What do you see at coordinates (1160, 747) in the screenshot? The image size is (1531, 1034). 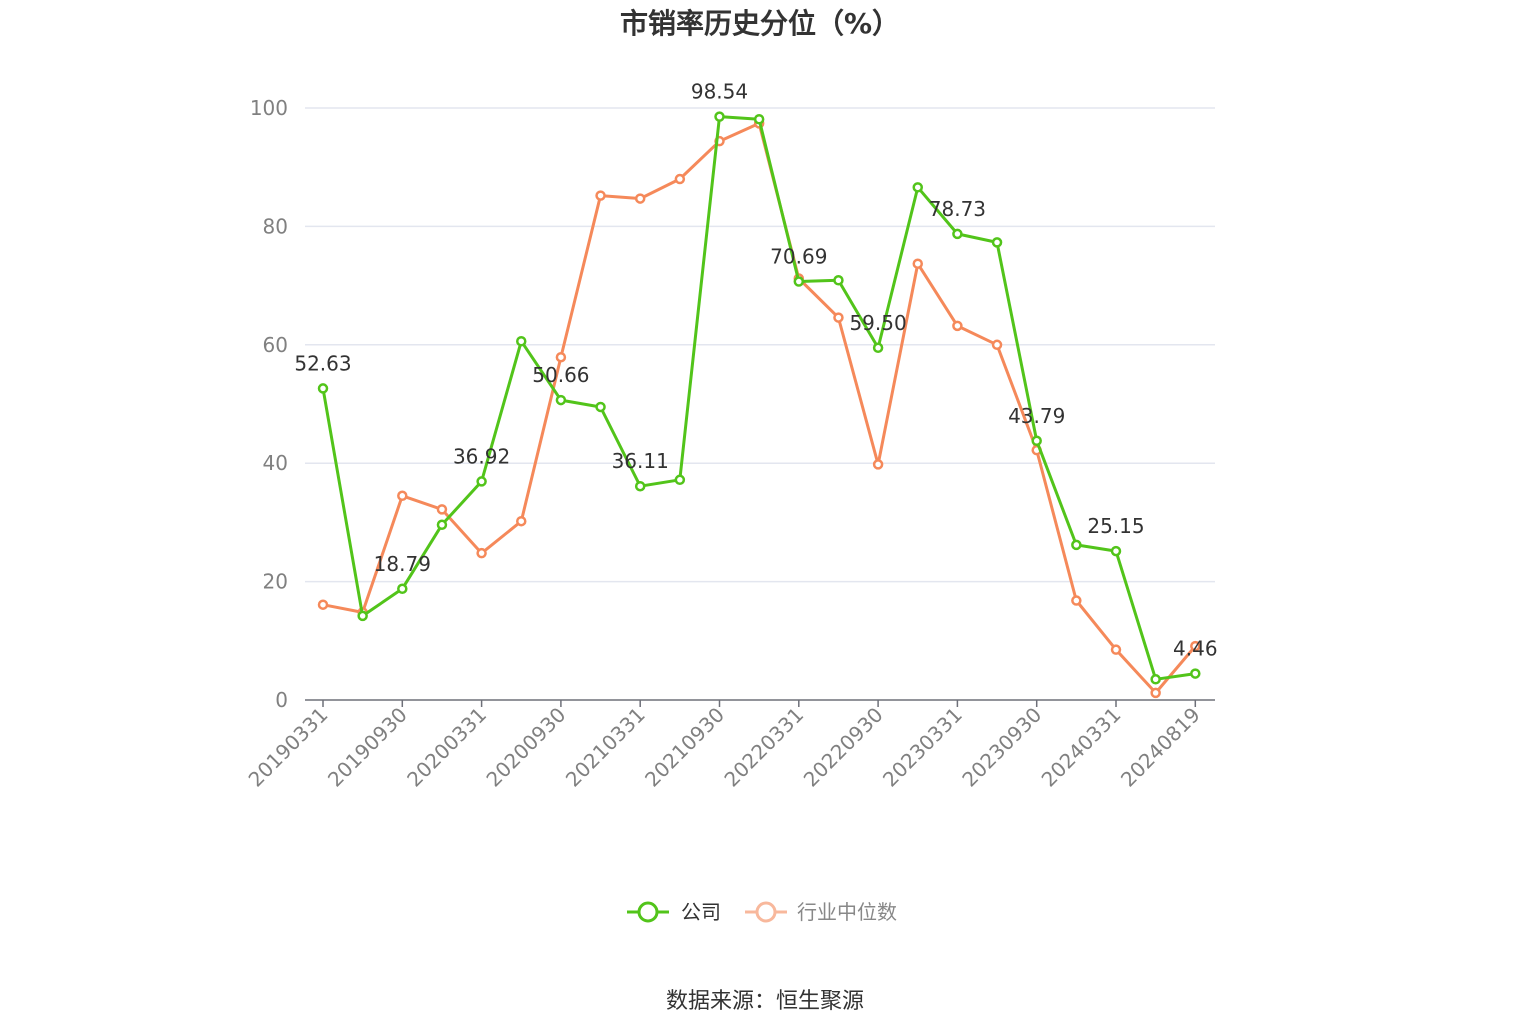 I see `x-tick-label-20240819: 20240819` at bounding box center [1160, 747].